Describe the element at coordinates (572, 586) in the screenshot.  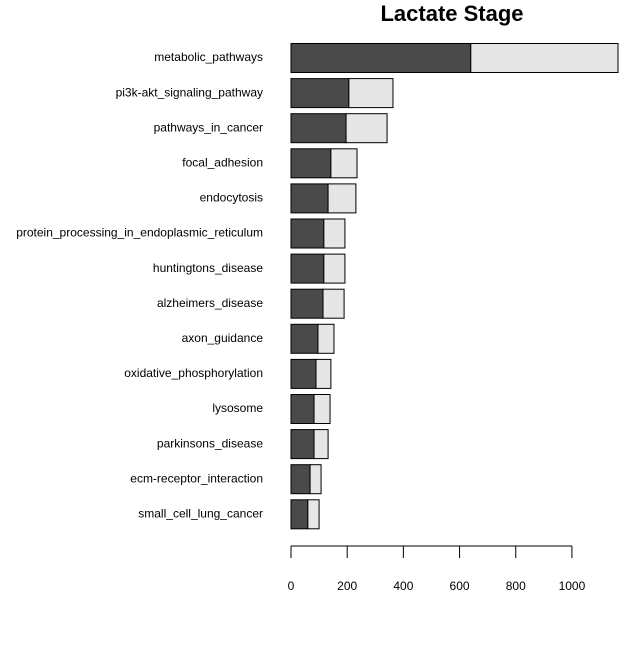
I see `x-tick-label: 1000` at that location.